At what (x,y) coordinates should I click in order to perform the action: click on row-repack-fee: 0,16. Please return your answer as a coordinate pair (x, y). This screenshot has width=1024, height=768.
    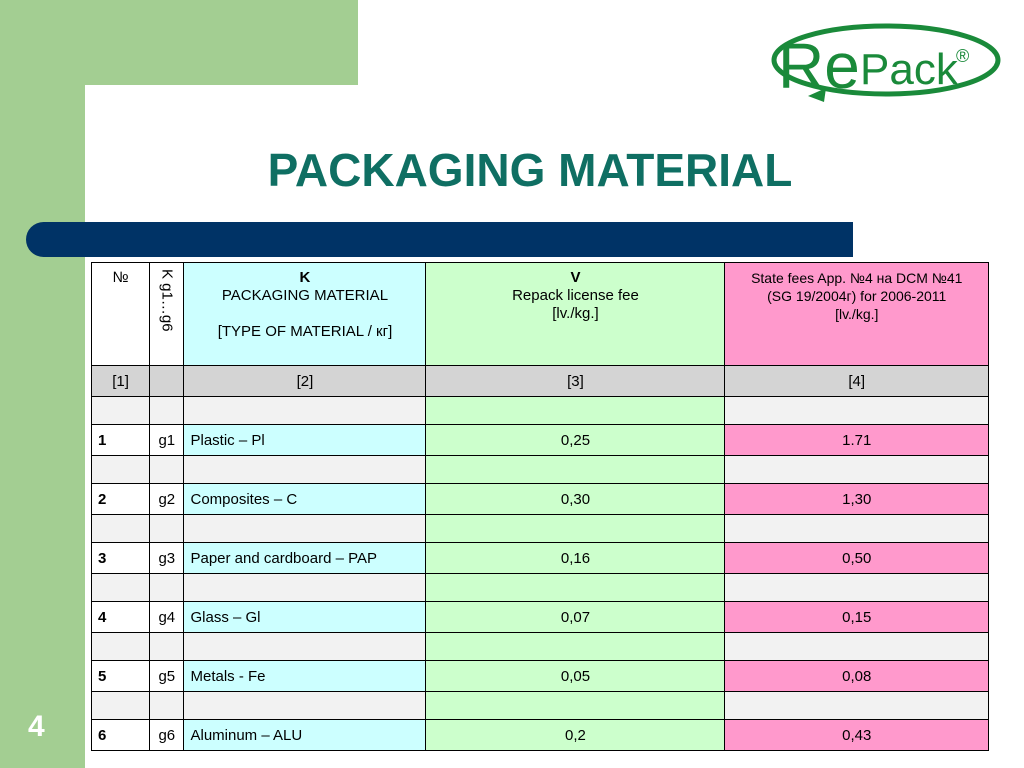
    Looking at the image, I should click on (575, 558).